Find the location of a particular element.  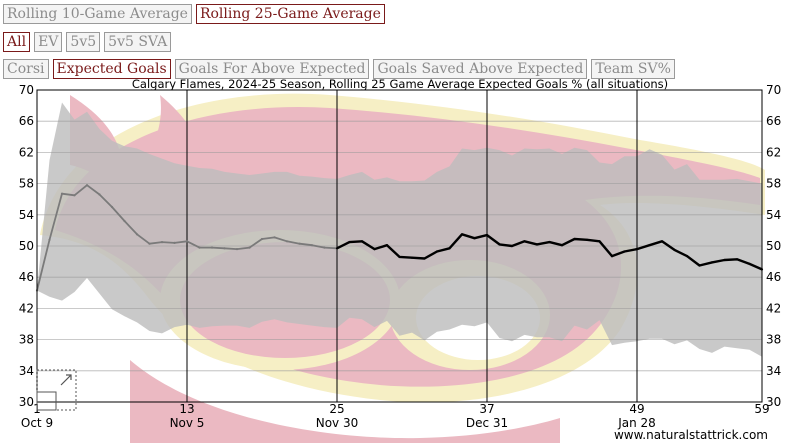

zoom-box-inner is located at coordinates (46, 401).